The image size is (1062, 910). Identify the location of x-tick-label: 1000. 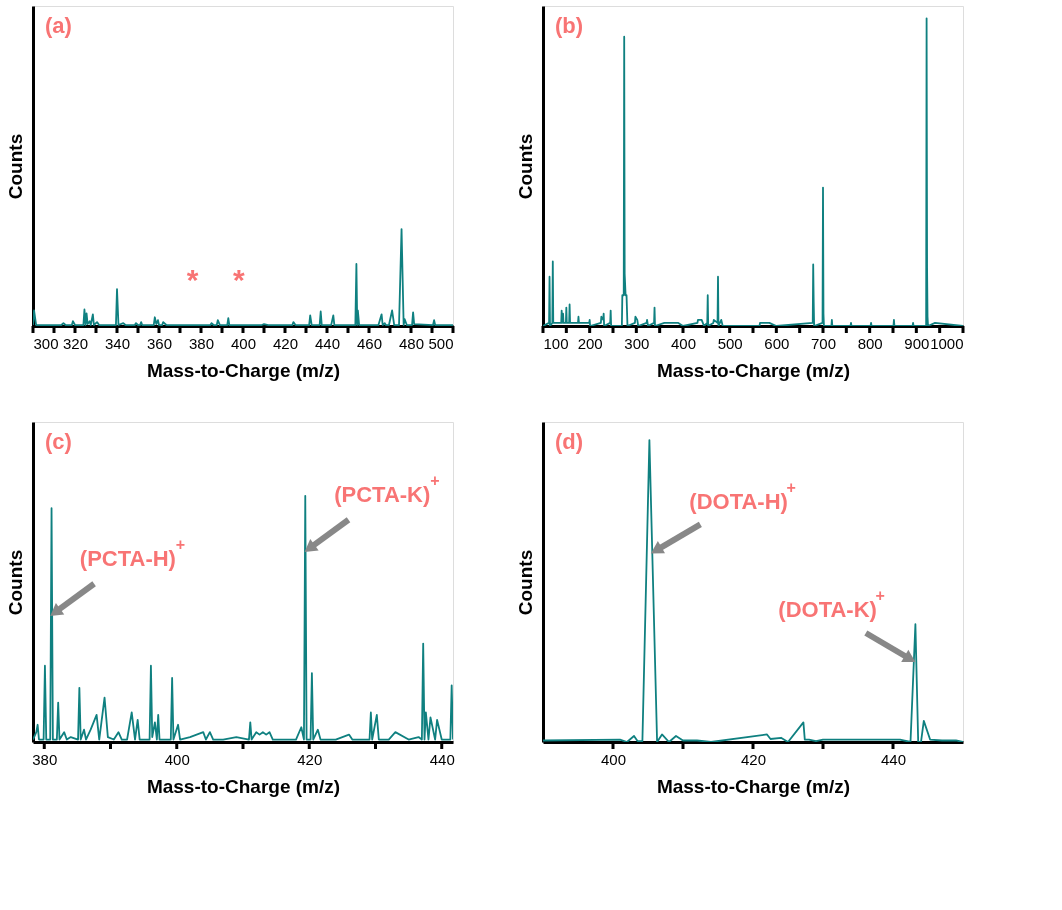
(947, 343).